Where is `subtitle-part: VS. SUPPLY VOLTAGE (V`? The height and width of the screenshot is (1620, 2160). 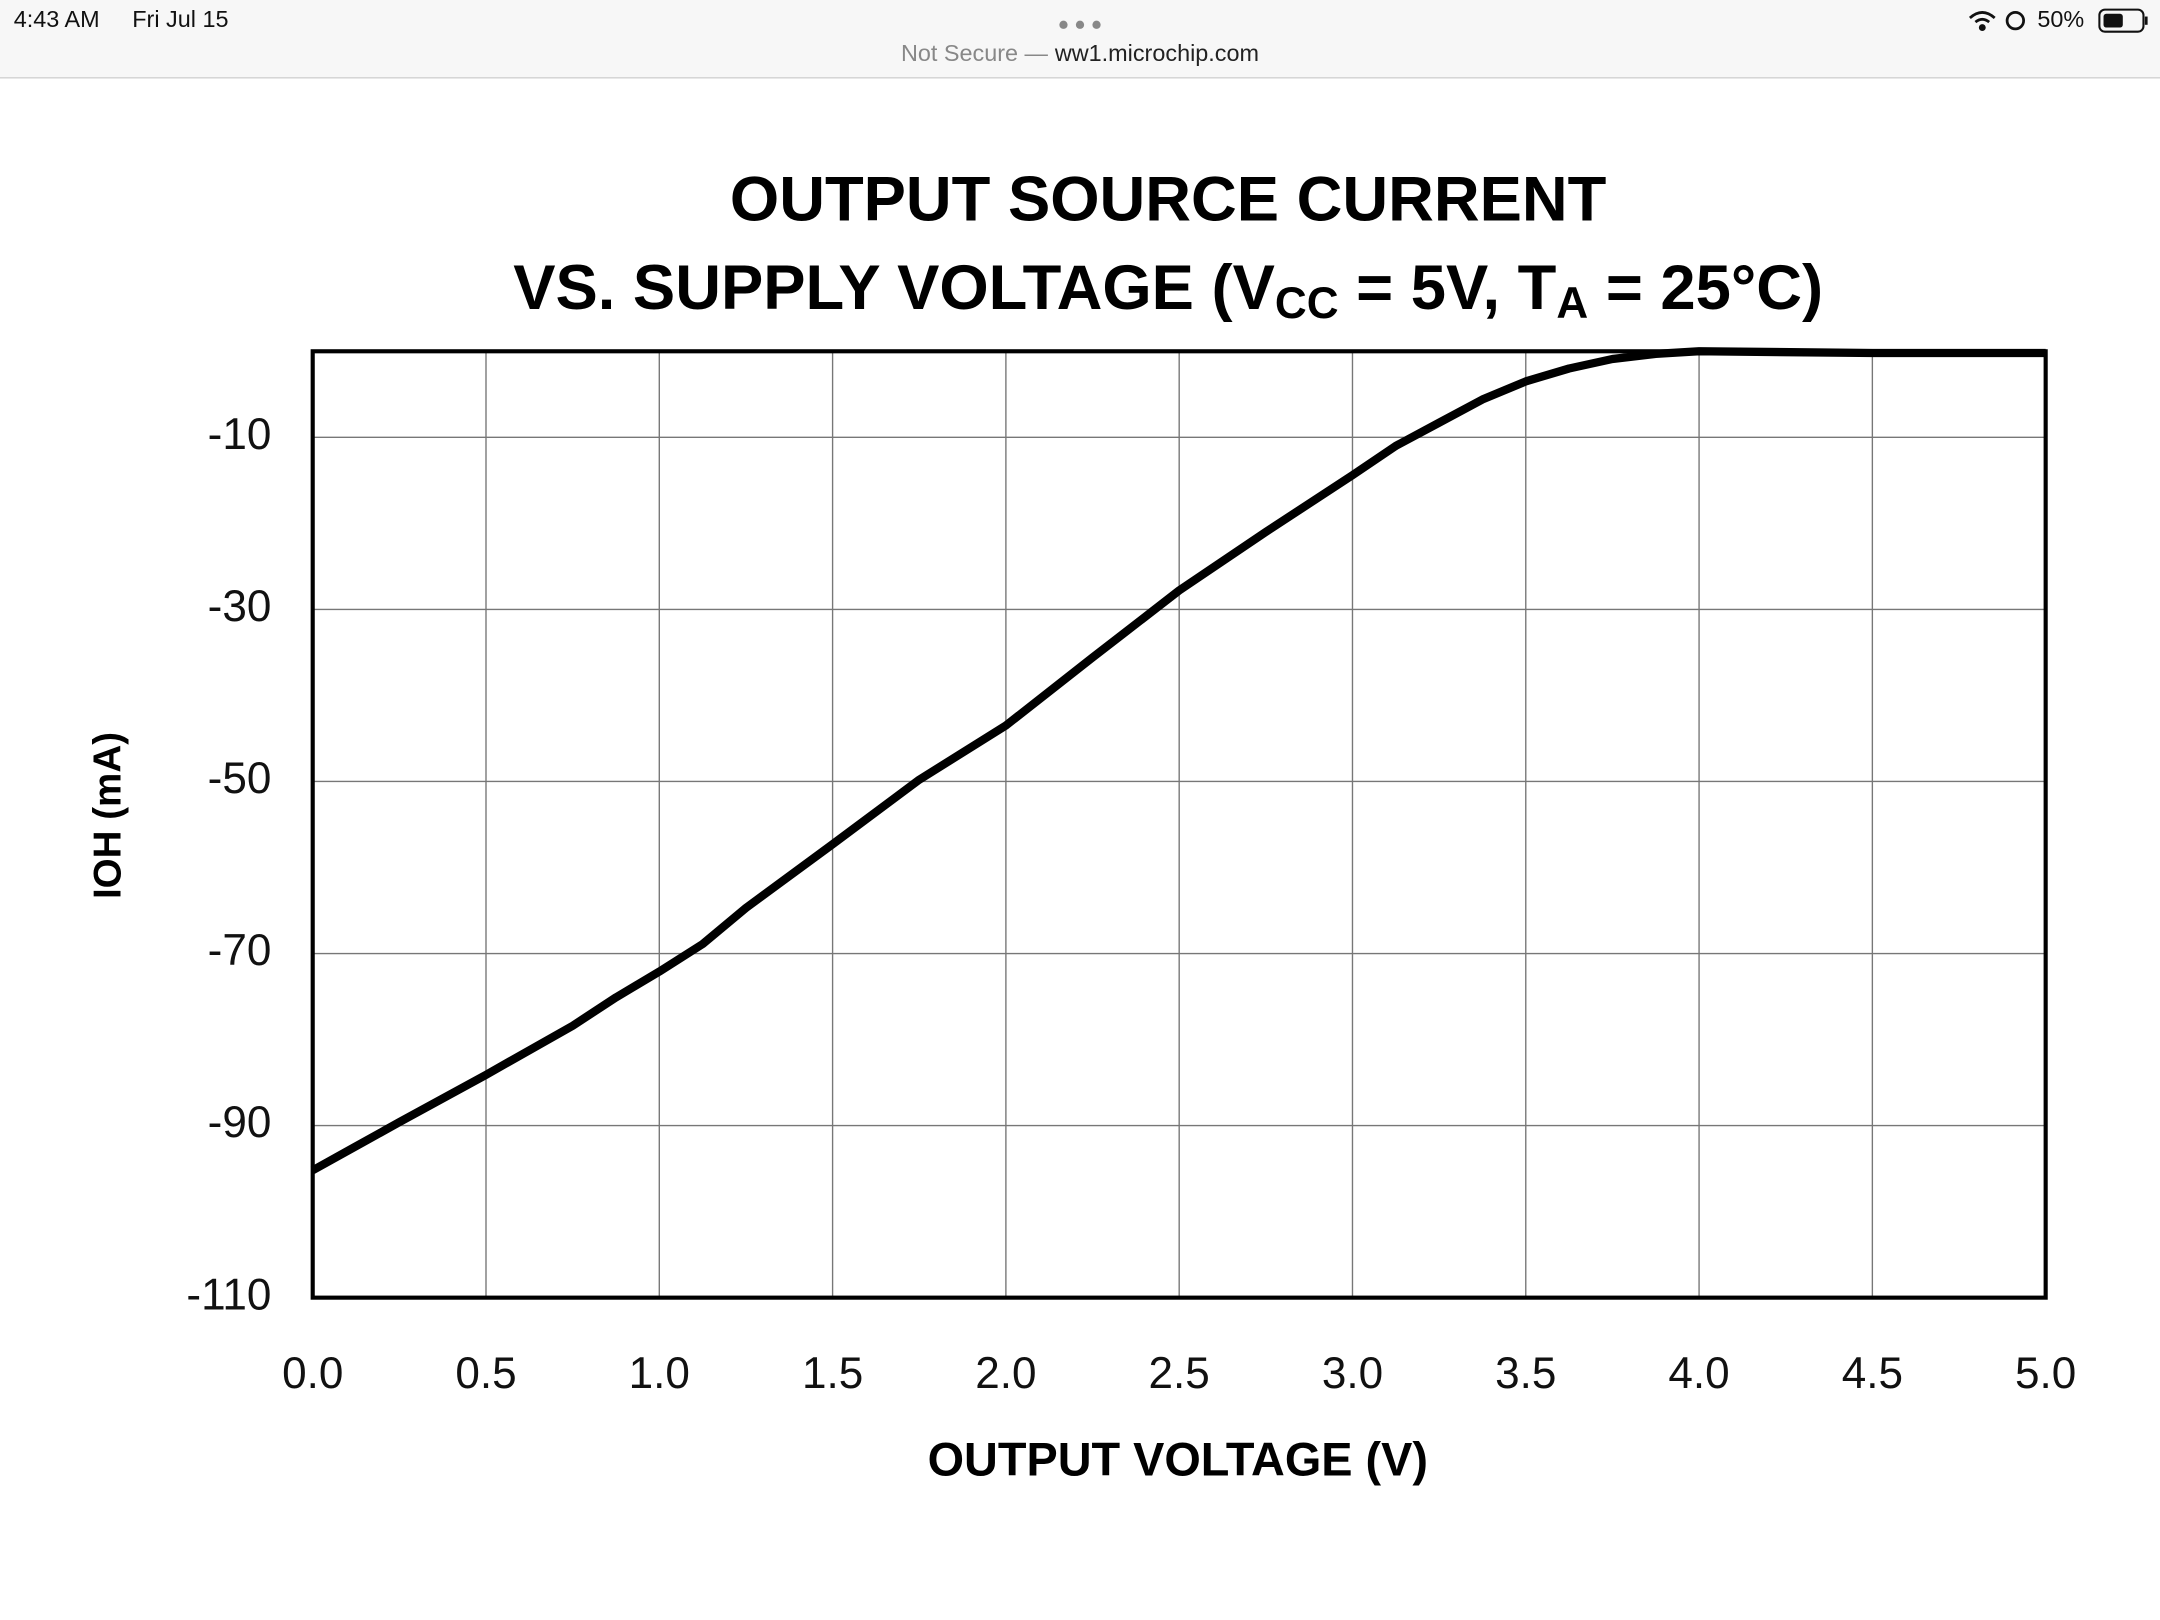
subtitle-part: VS. SUPPLY VOLTAGE (V is located at coordinates (894, 288).